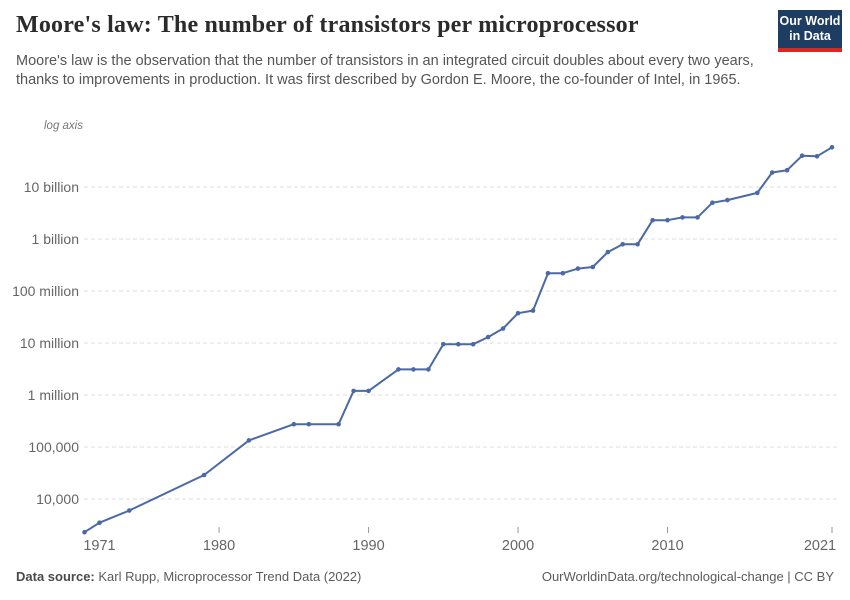 This screenshot has width=850, height=600. Describe the element at coordinates (49, 343) in the screenshot. I see `y-axis-label: 10 million` at that location.